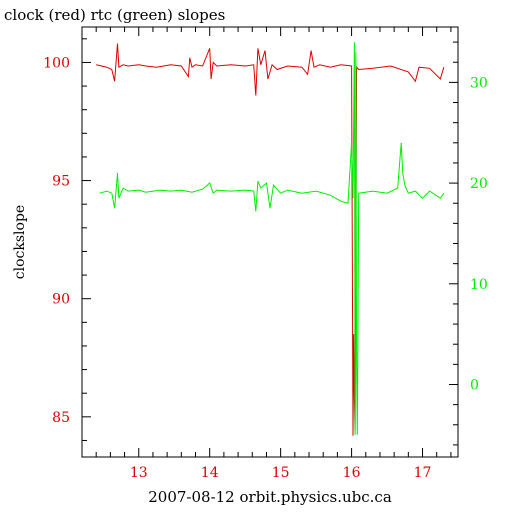 This screenshot has height=512, width=512. Describe the element at coordinates (479, 83) in the screenshot. I see `y-right-tick-label: 30` at that location.